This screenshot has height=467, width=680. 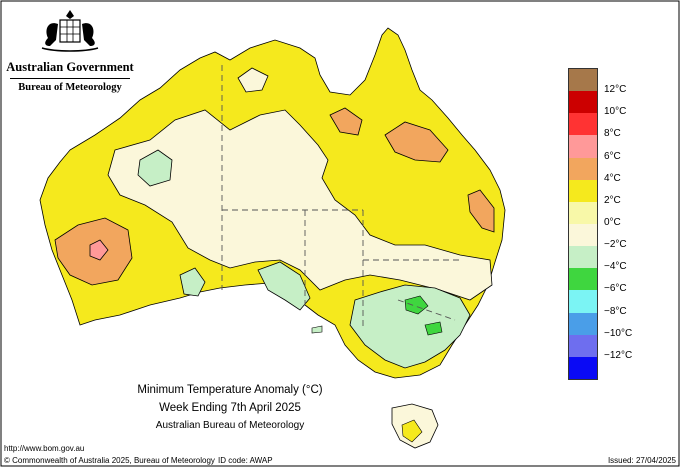 I want to click on legend-label: −8°C, so click(x=615, y=311).